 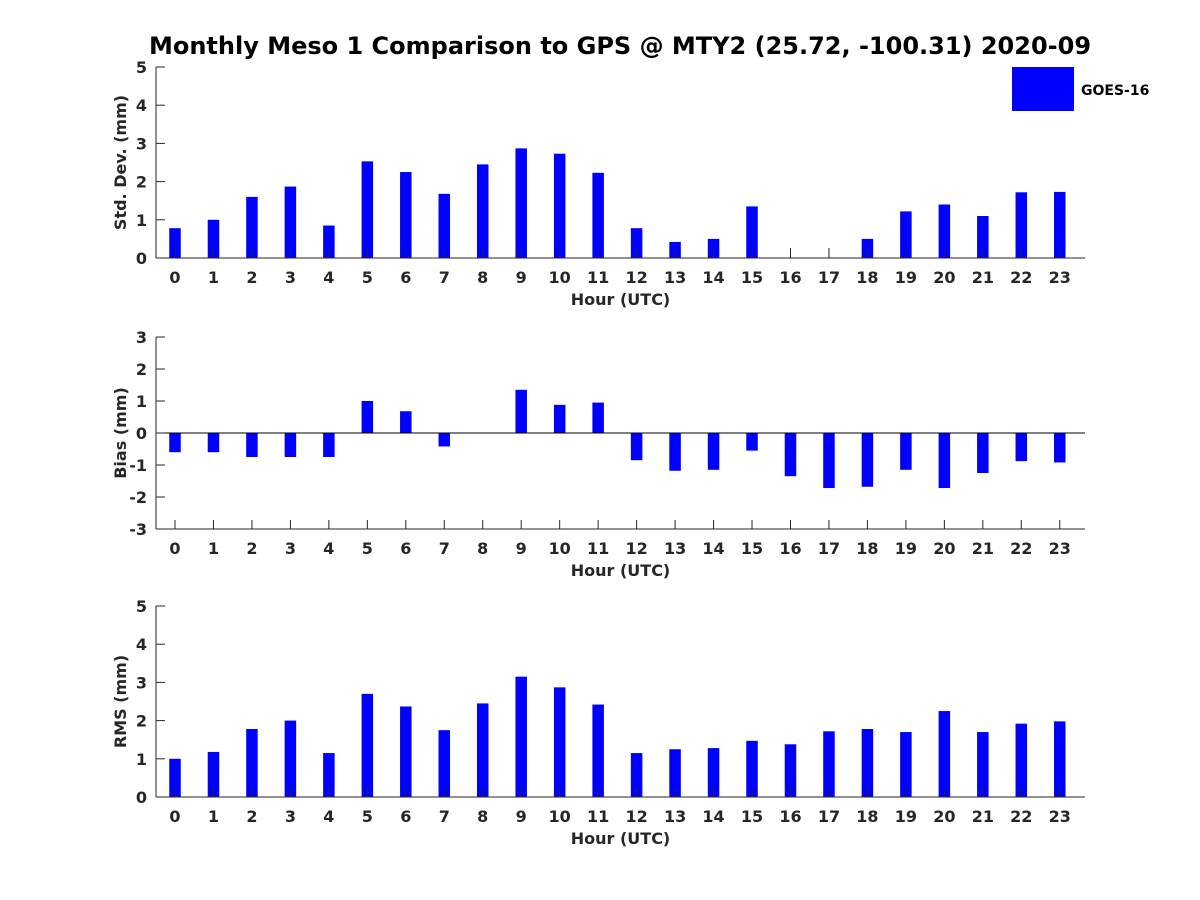 I want to click on bias-x-tick-label: 18, so click(x=867, y=548).